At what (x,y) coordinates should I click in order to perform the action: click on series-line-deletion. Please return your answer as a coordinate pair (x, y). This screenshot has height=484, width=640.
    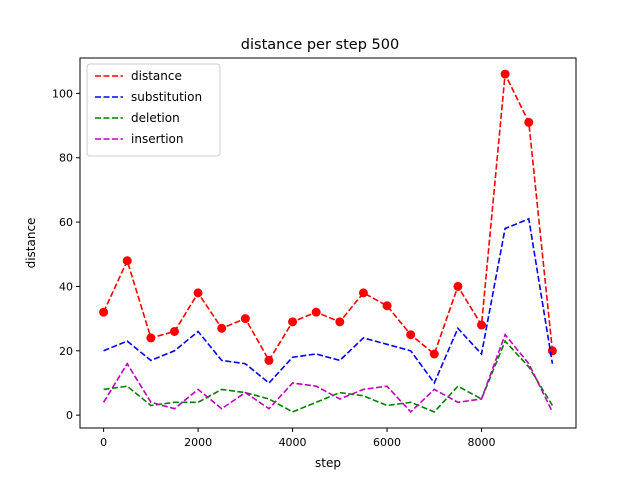
    Looking at the image, I should click on (328, 376).